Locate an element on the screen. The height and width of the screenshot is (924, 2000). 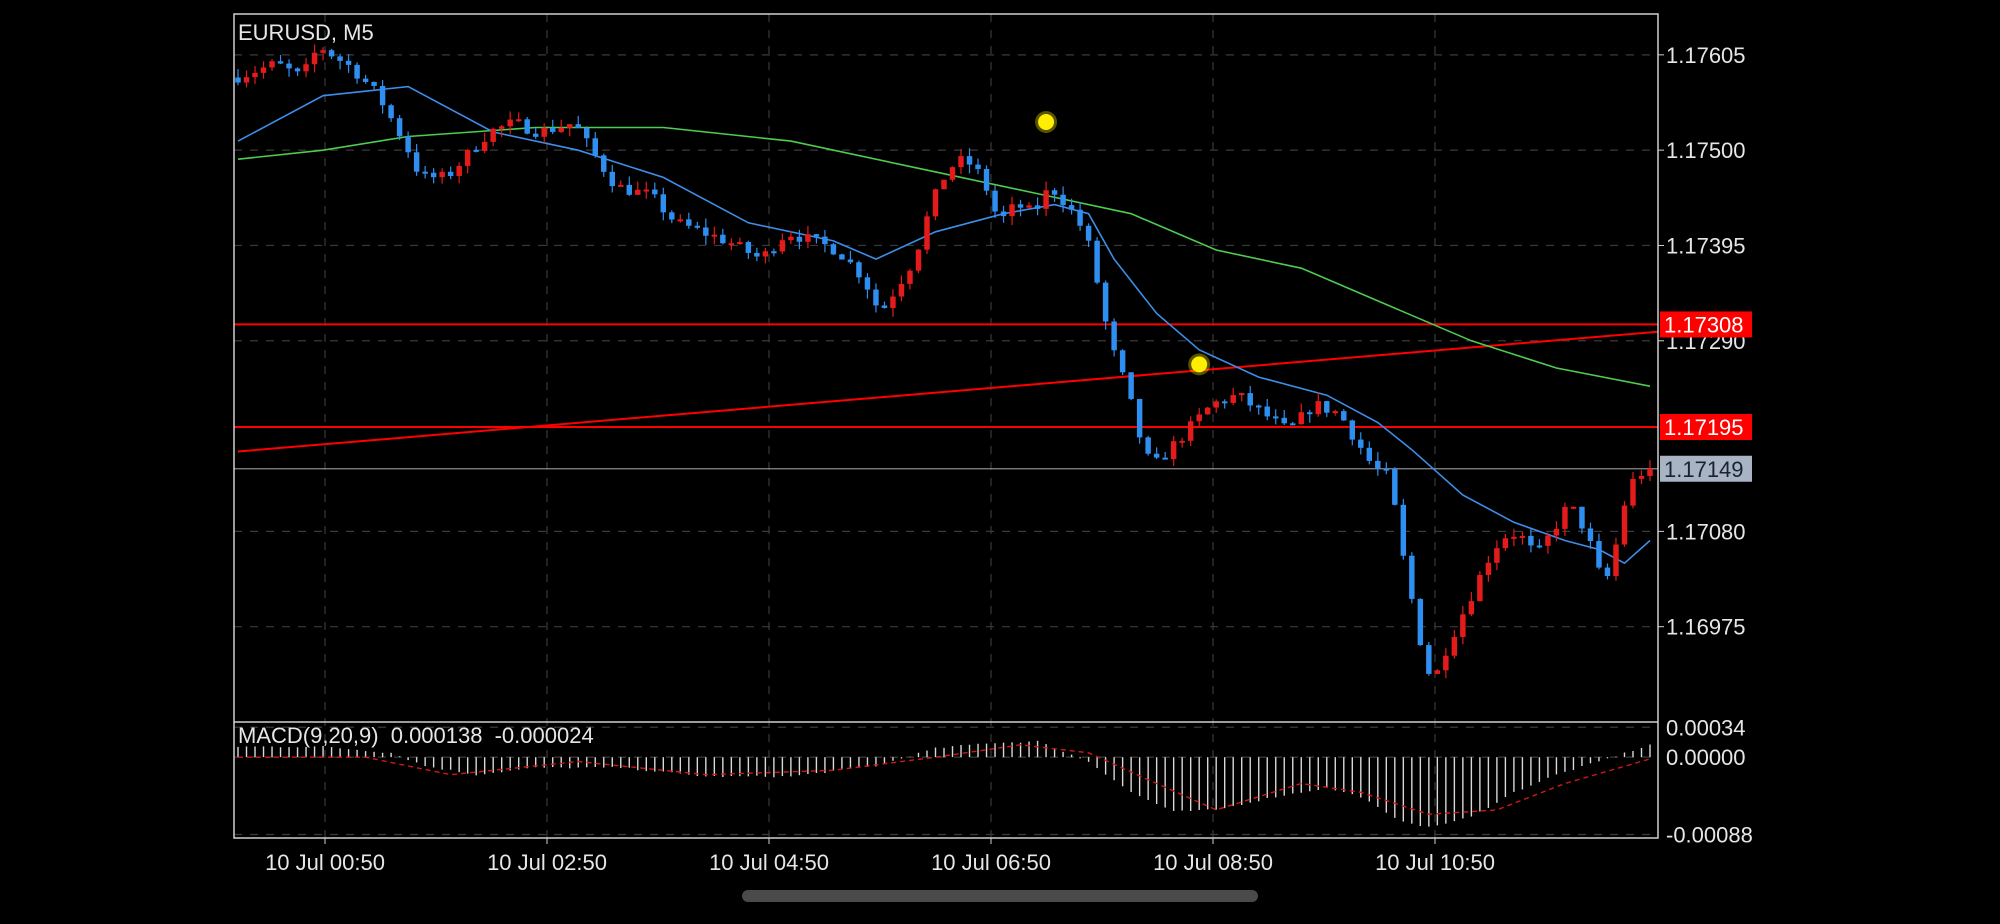
home-indicator is located at coordinates (1000, 896).